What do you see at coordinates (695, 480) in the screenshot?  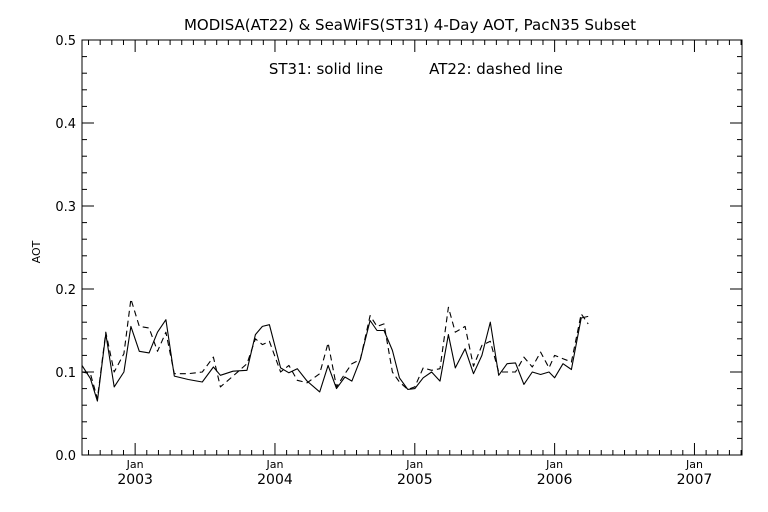 I see `x-tick-year-label: 2007` at bounding box center [695, 480].